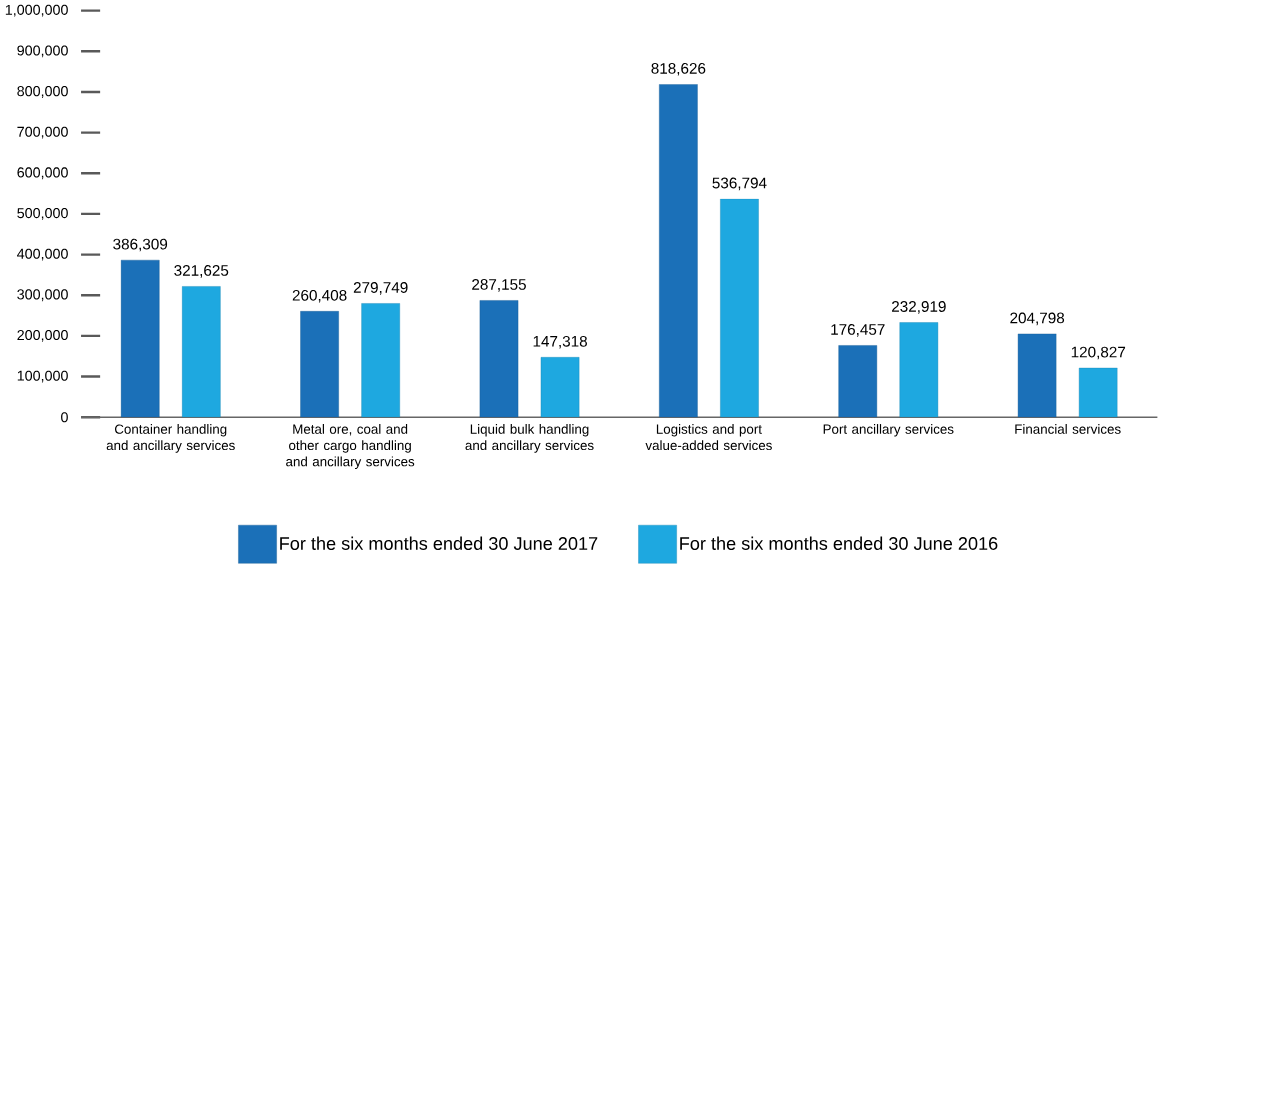 The width and height of the screenshot is (1262, 1100). I want to click on y-tick-label: 0, so click(64, 417).